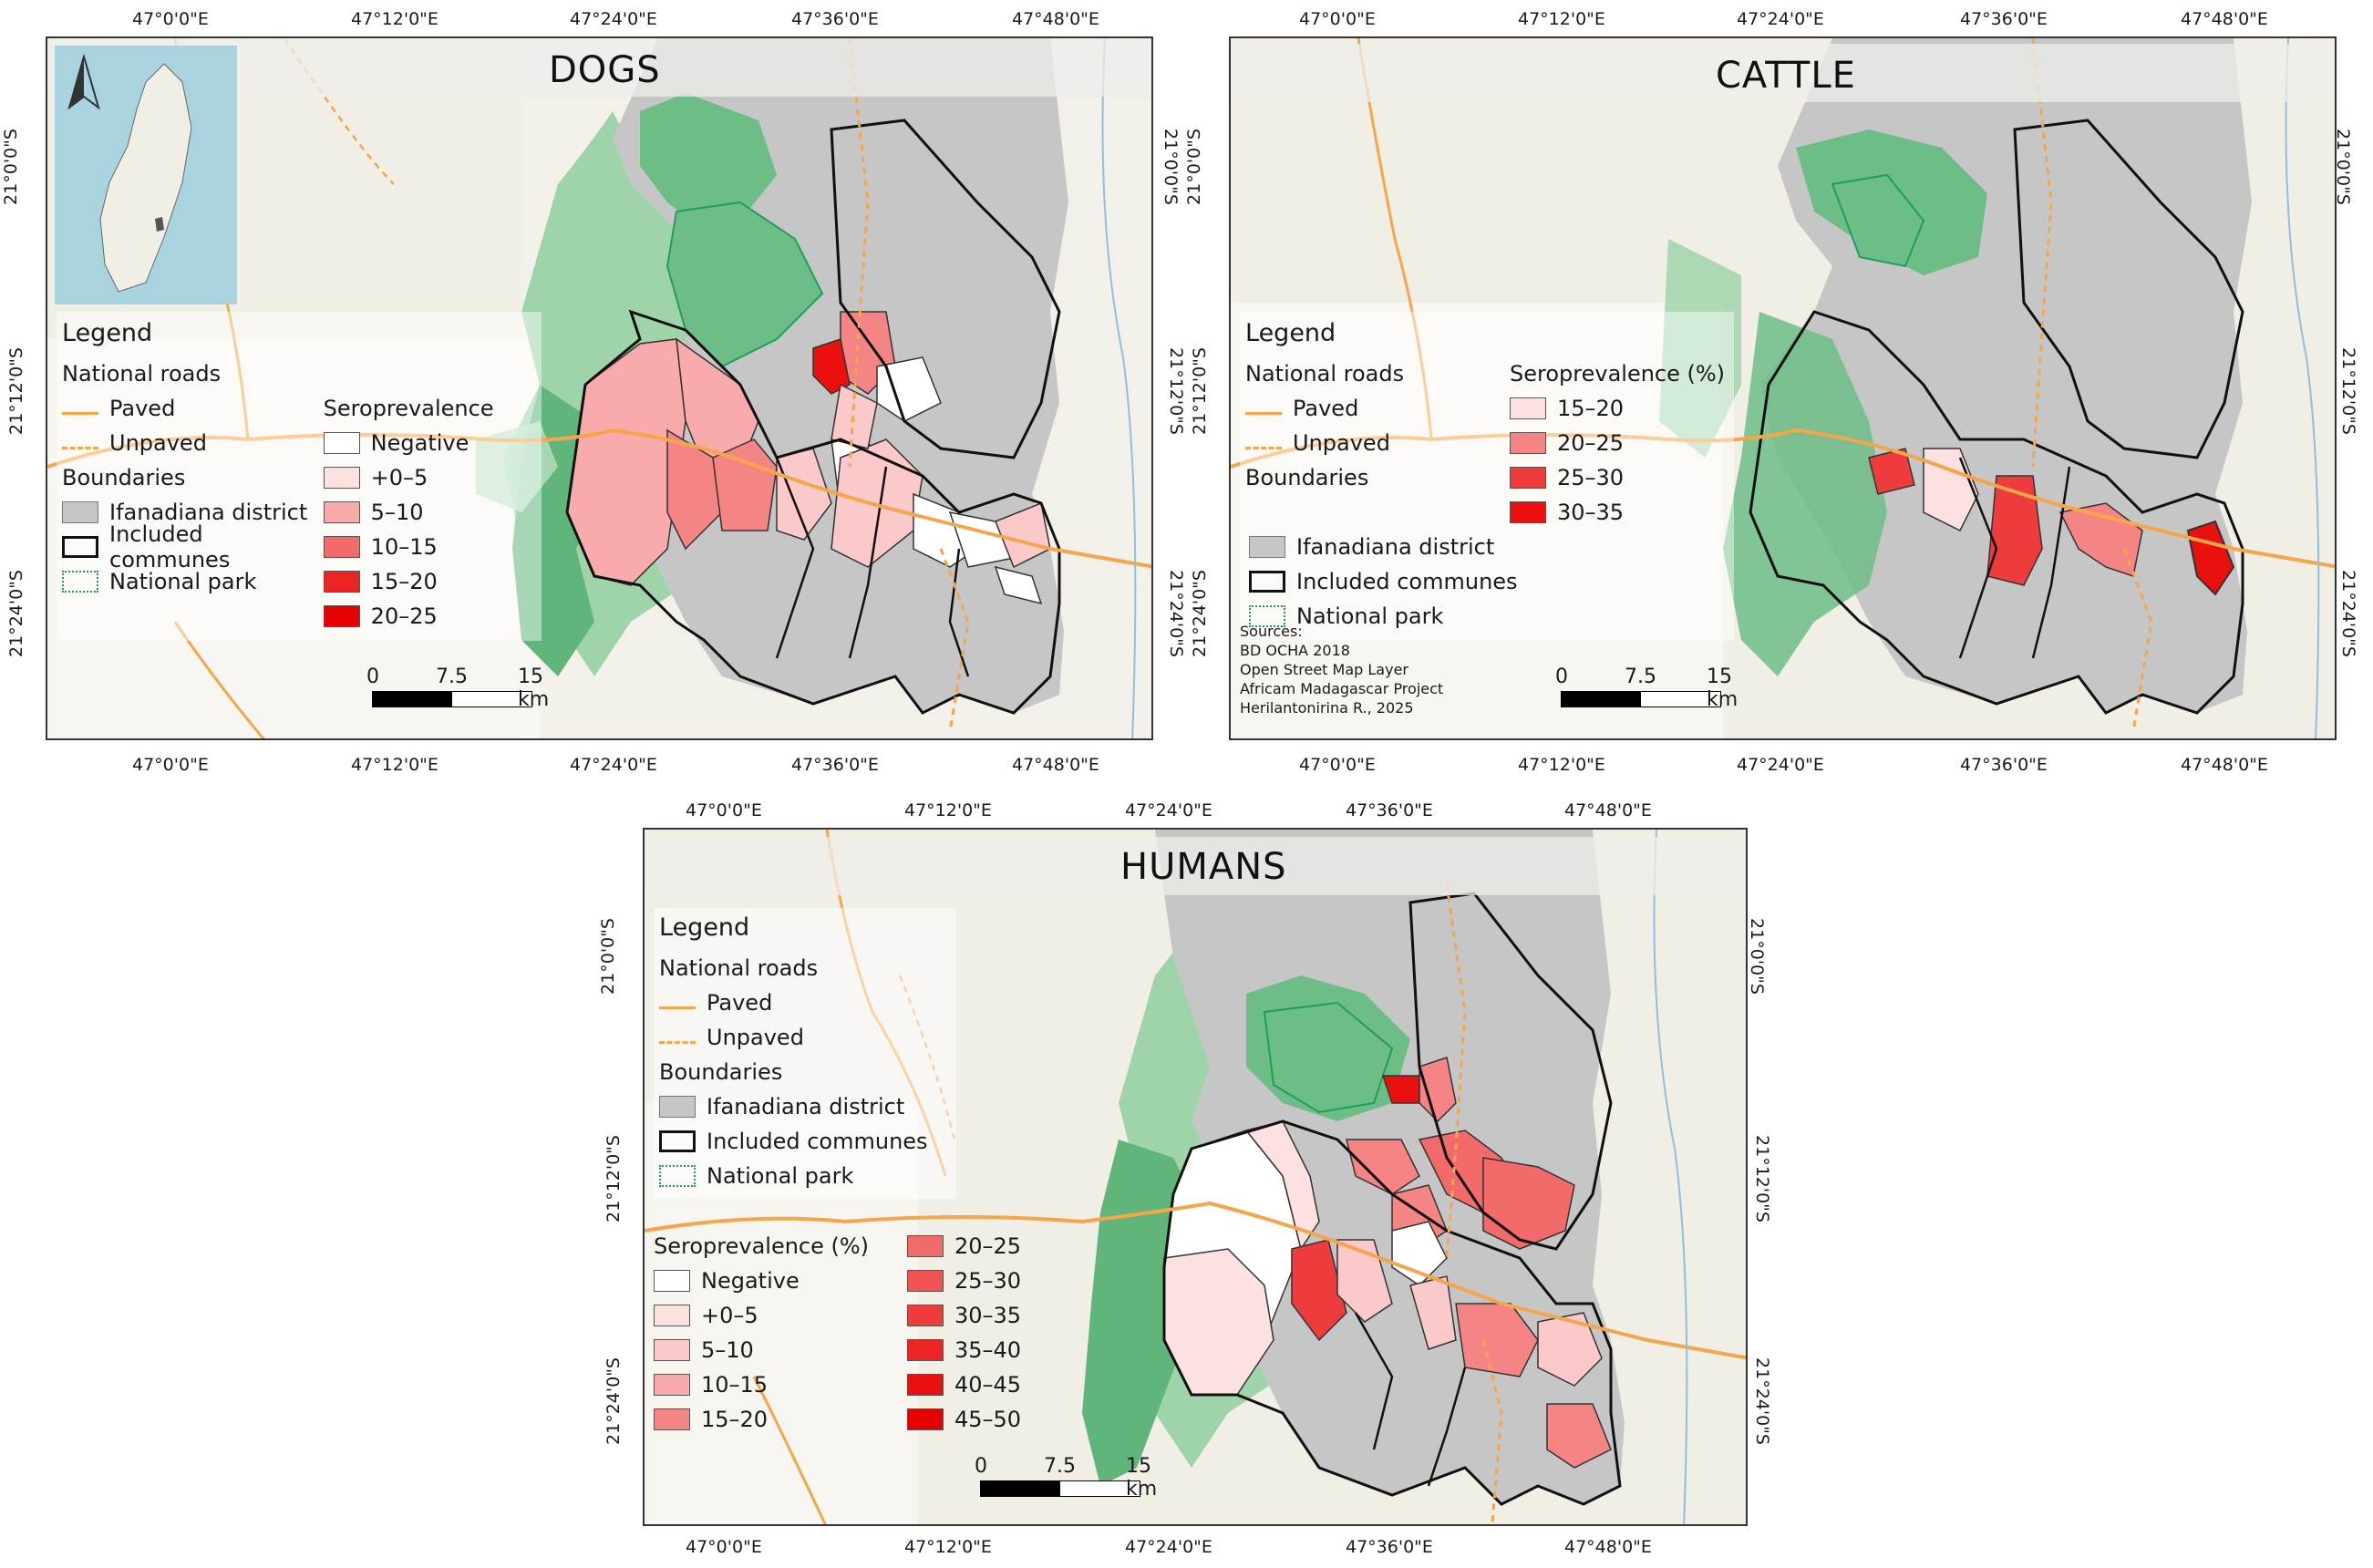 This screenshot has height=1568, width=2373. Describe the element at coordinates (988, 1350) in the screenshot. I see `class-label: 35–40` at that location.